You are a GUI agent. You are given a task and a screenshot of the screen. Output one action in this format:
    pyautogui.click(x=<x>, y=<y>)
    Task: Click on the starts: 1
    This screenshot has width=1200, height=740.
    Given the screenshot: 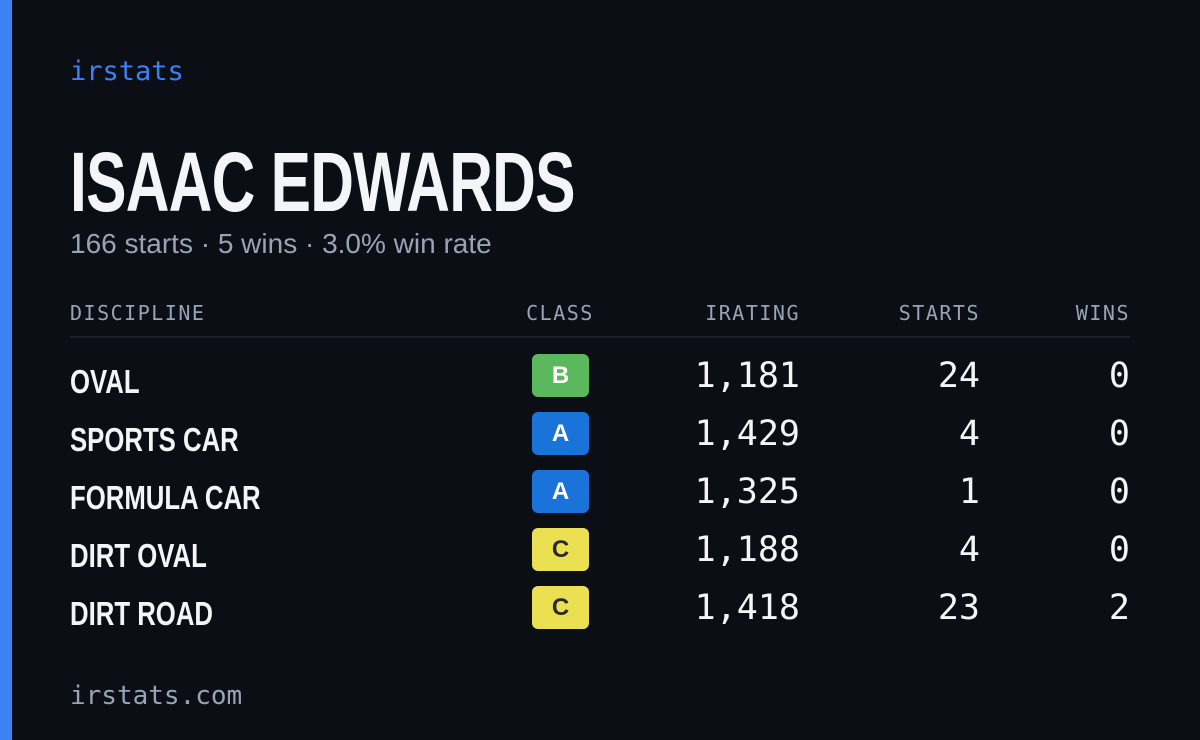 What is the action you would take?
    pyautogui.click(x=969, y=492)
    